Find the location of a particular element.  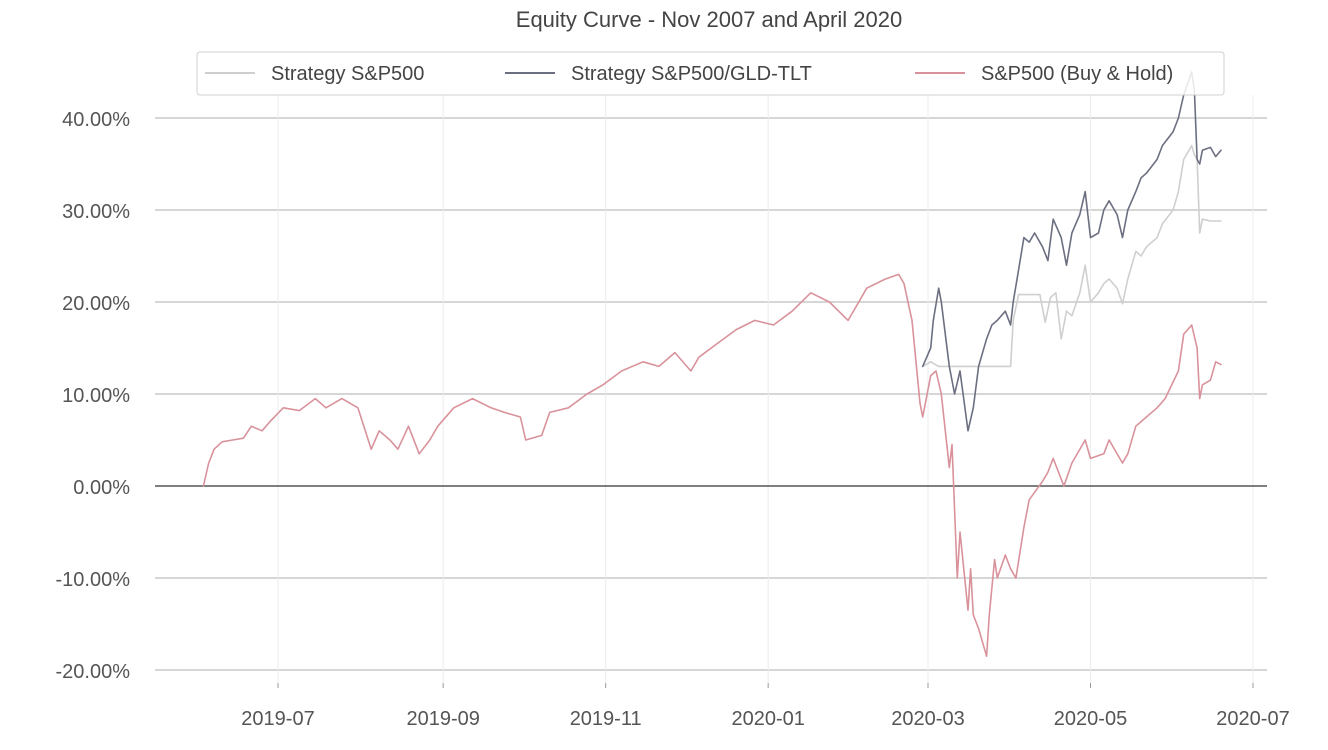

x-tick-label: 2020-03 is located at coordinates (927, 719).